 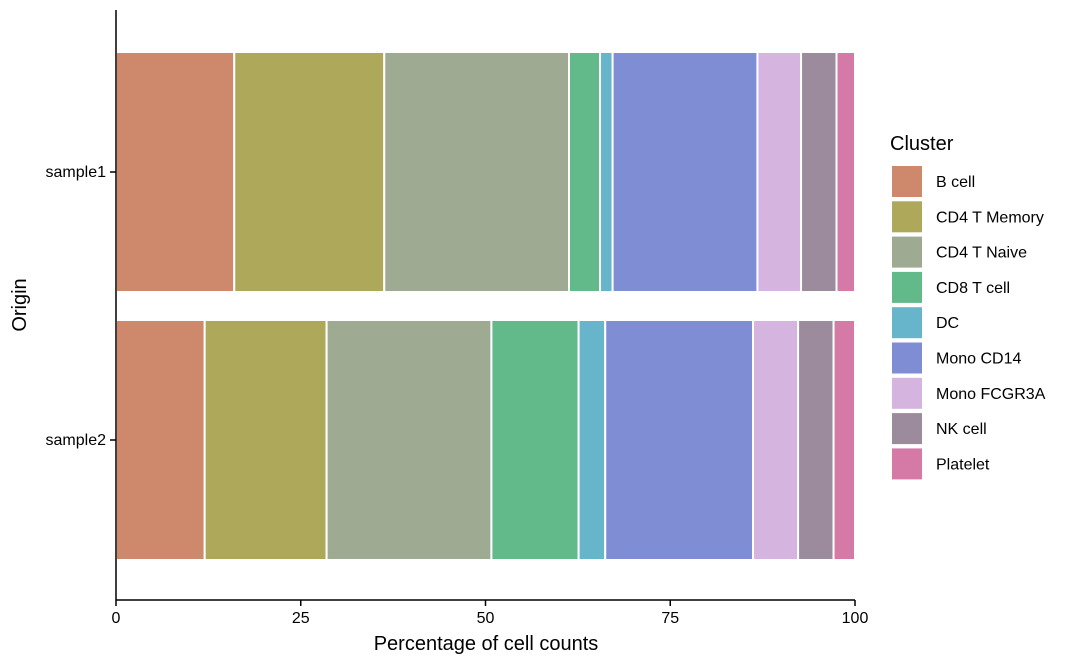 What do you see at coordinates (116, 618) in the screenshot?
I see `x-tick-label: 0` at bounding box center [116, 618].